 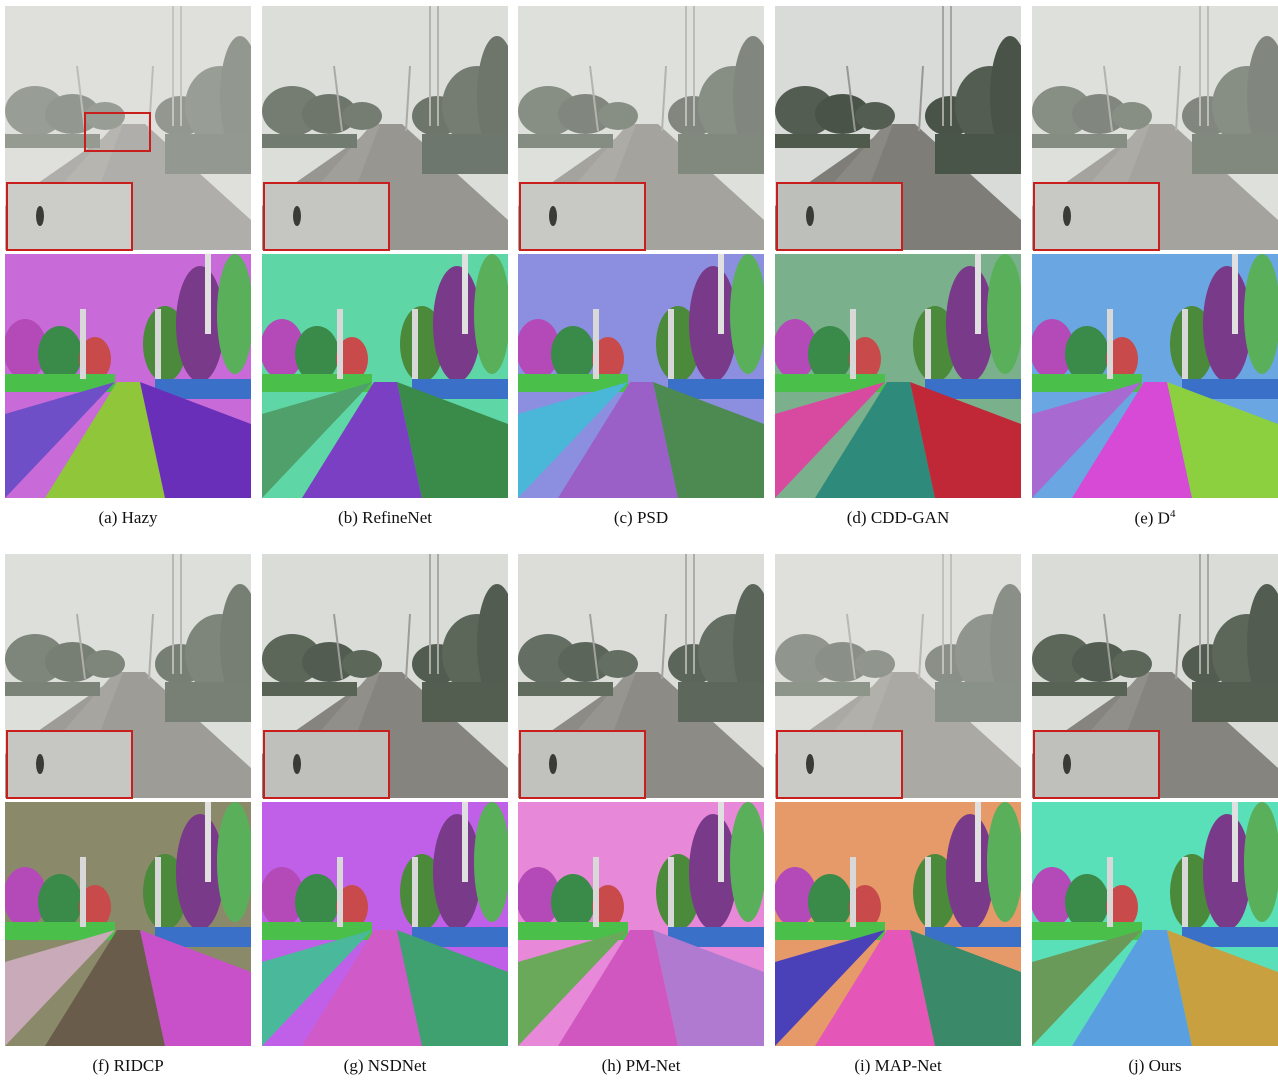 What do you see at coordinates (1155, 518) in the screenshot?
I see `panel-caption: (e) D4` at bounding box center [1155, 518].